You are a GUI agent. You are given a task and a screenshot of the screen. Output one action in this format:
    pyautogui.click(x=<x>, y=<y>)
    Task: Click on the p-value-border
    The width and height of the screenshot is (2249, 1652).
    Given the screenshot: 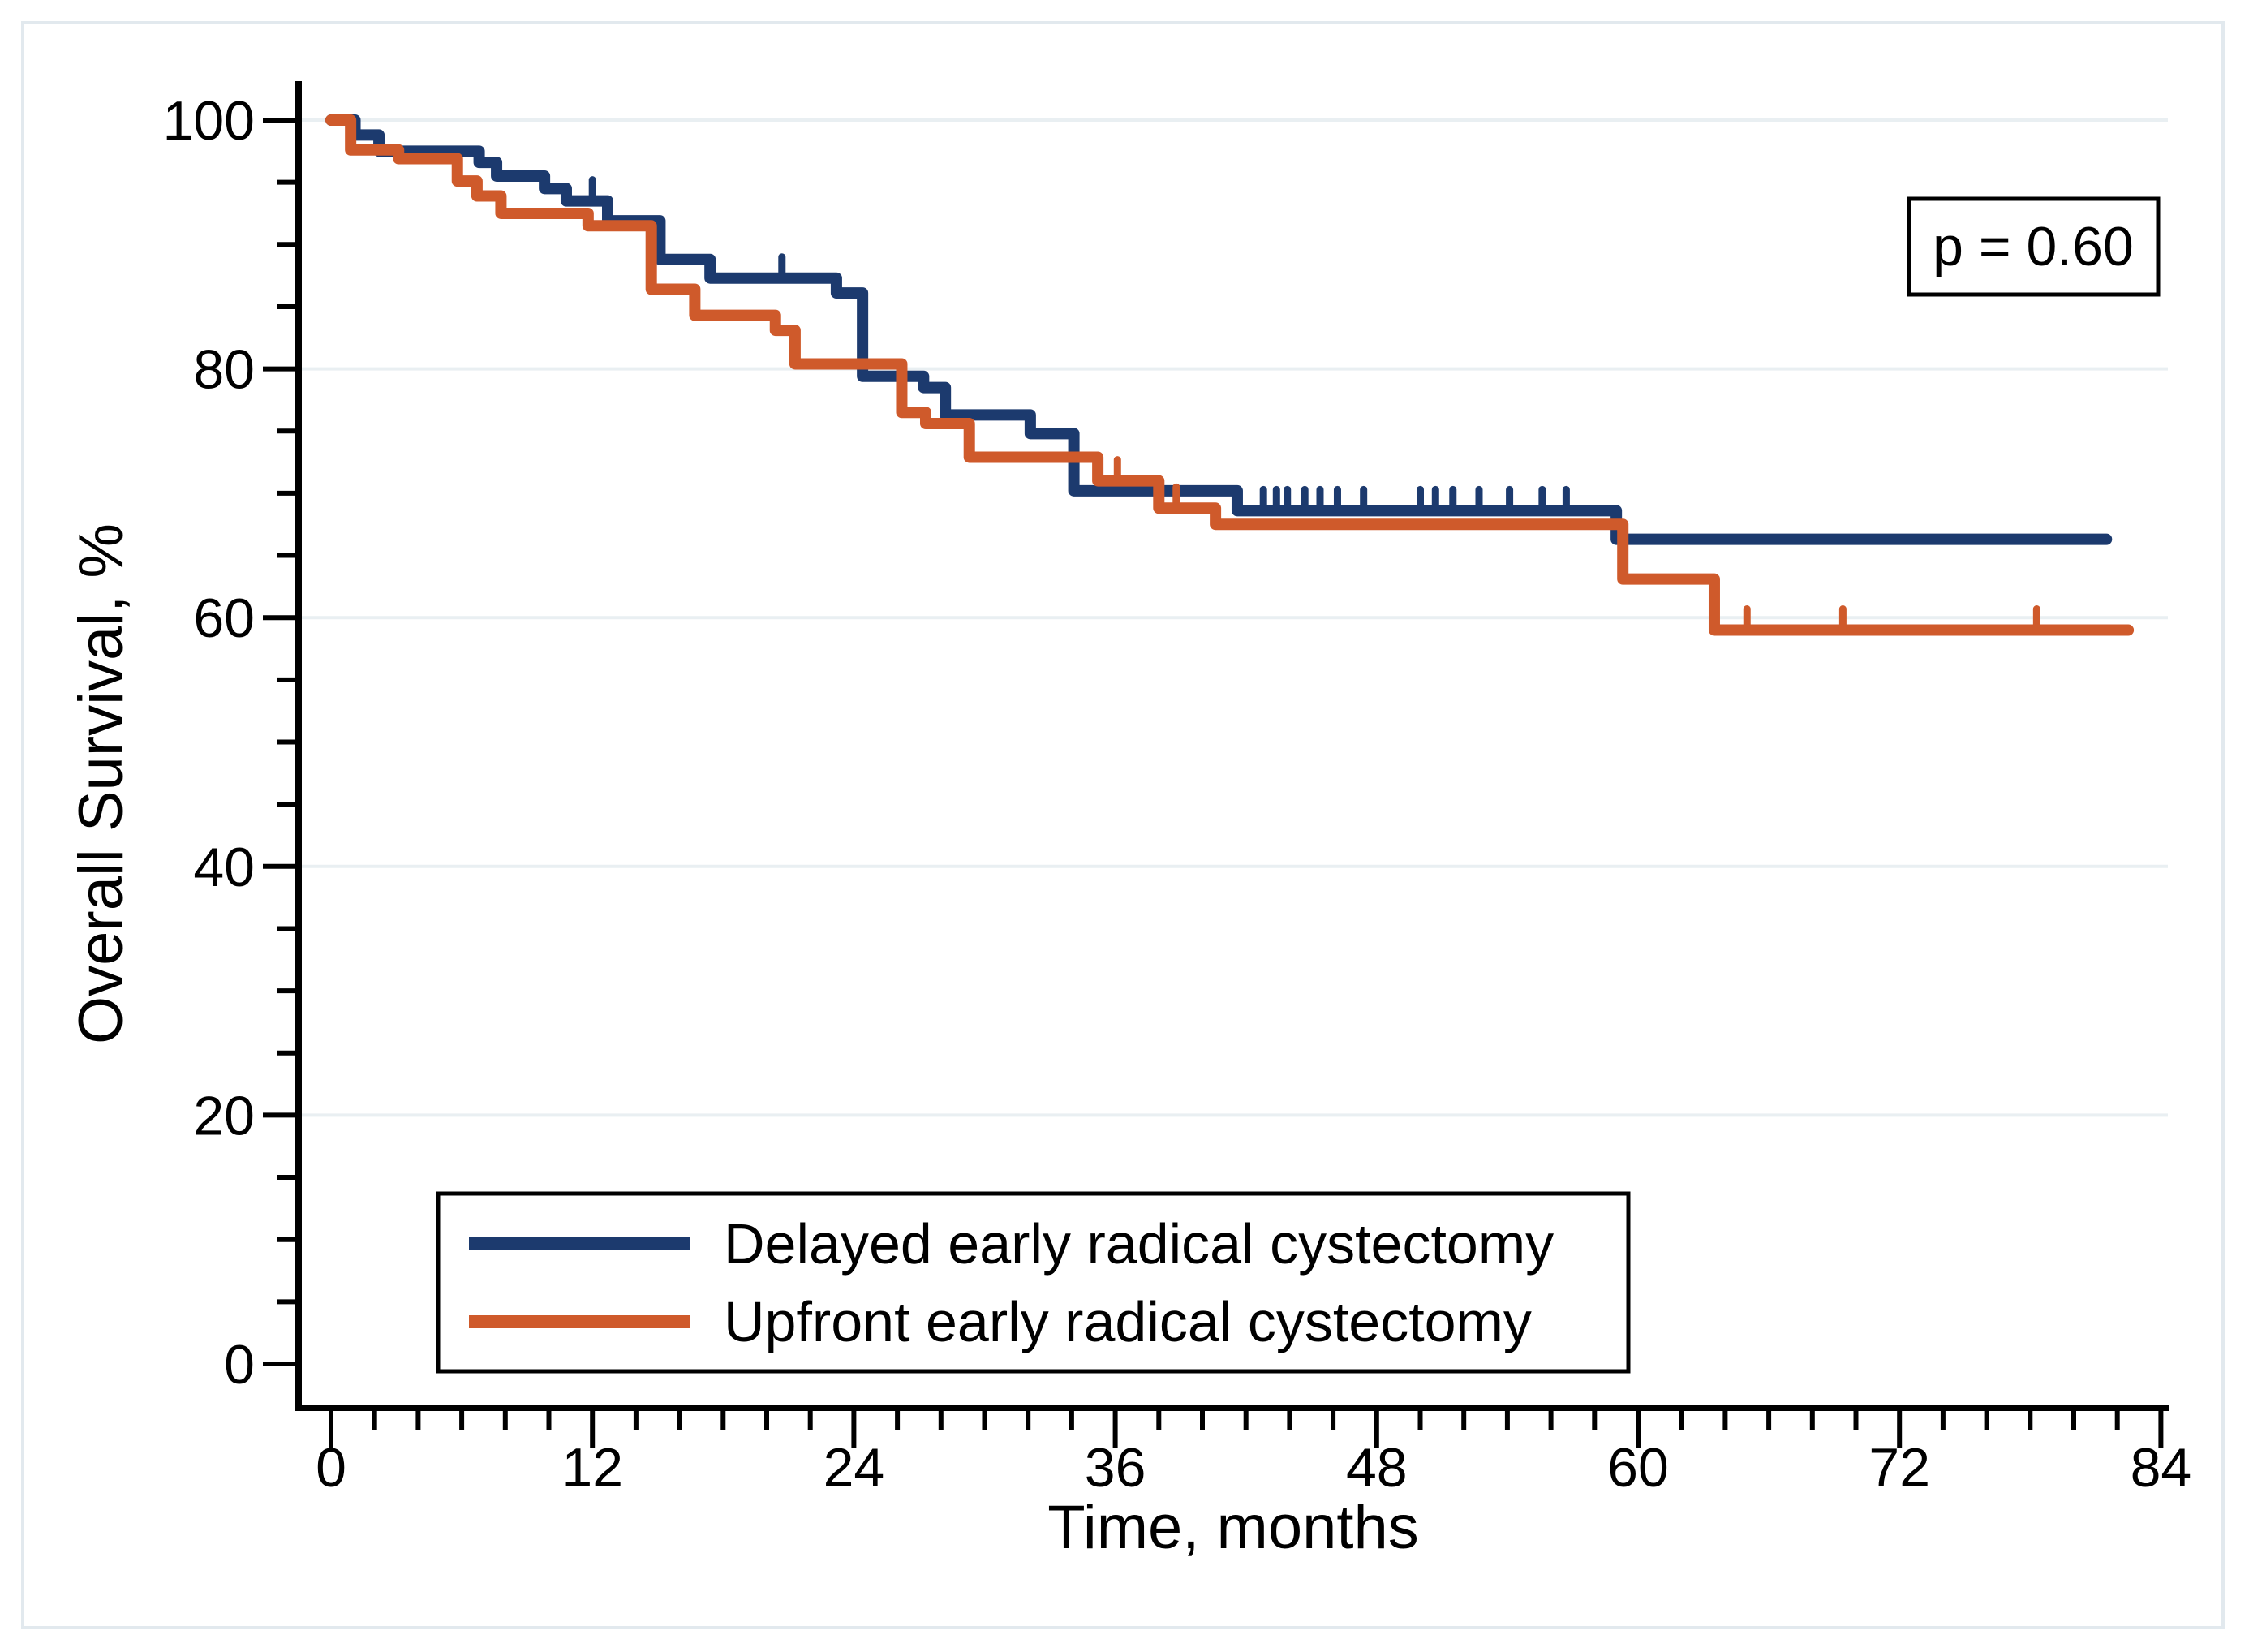 What is the action you would take?
    pyautogui.click(x=2034, y=246)
    